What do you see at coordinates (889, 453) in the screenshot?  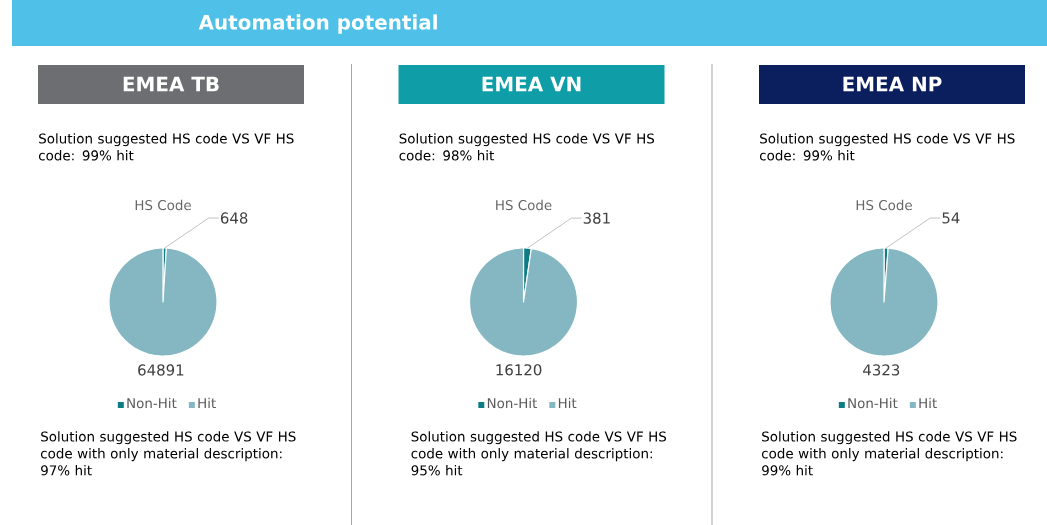 I see `text: Solution suggested HS code VS VF HS code with only material description: 99% hit` at bounding box center [889, 453].